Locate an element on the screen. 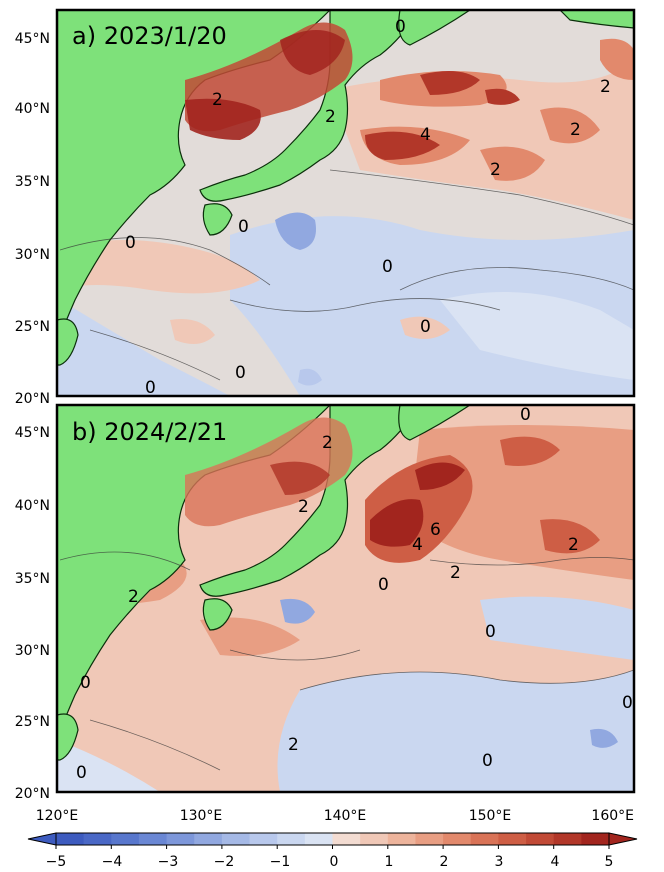 This screenshot has width=664, height=872. colorbar-tick: 0 is located at coordinates (334, 862).